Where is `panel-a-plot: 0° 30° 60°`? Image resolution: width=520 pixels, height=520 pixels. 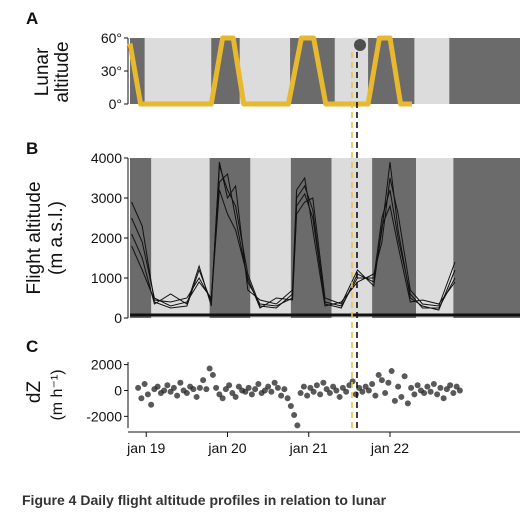 panel-a-plot: 0° 30° 60° is located at coordinates (310, 71).